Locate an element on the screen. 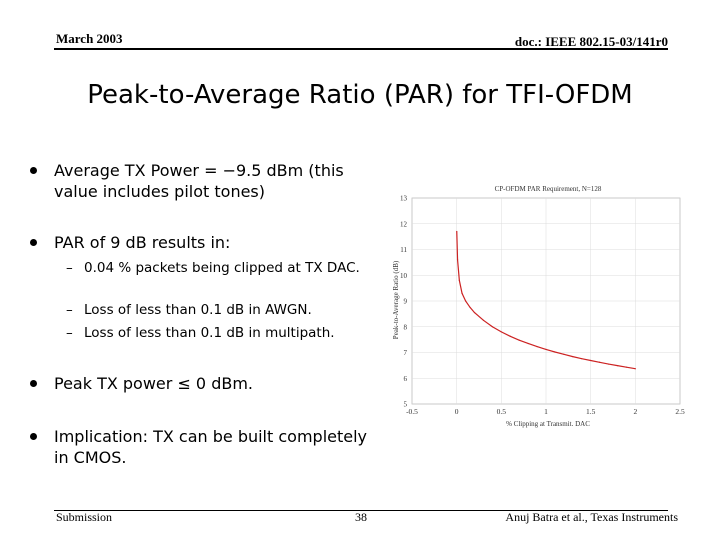 This screenshot has height=540, width=720. chart-x-tick-label: 0 is located at coordinates (457, 411).